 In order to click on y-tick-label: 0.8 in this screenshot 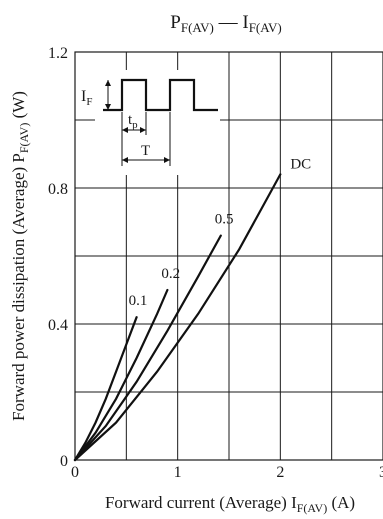, I will do `click(58, 189)`.